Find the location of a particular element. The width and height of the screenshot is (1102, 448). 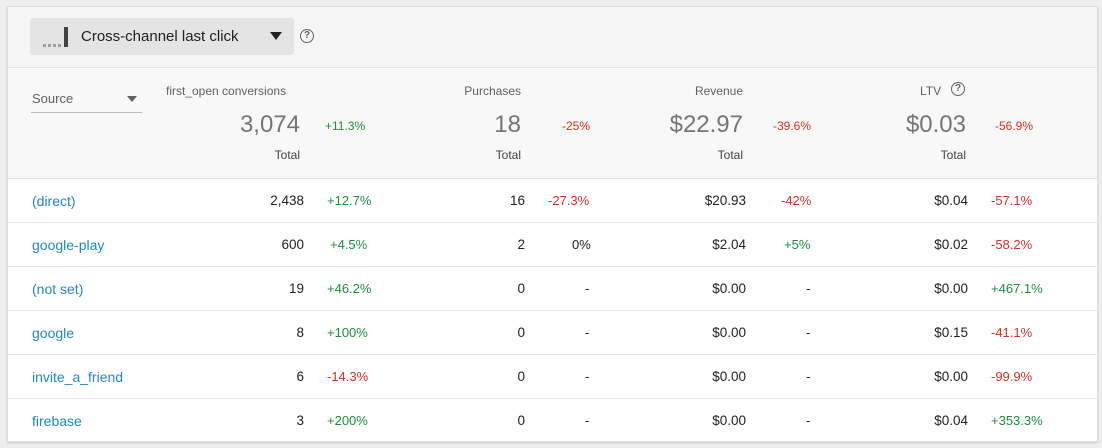

attribution-model-label: Cross-channel last click is located at coordinates (160, 36).